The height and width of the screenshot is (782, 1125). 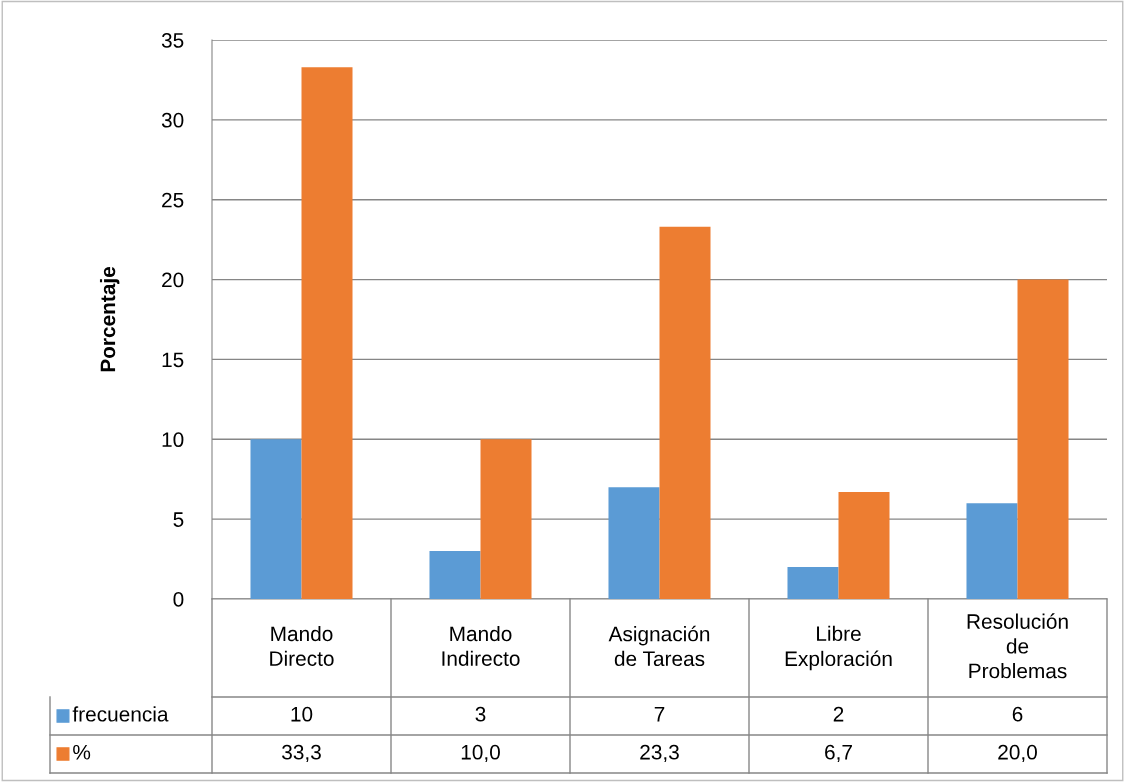 I want to click on data-label: 20,0, so click(x=1017, y=753).